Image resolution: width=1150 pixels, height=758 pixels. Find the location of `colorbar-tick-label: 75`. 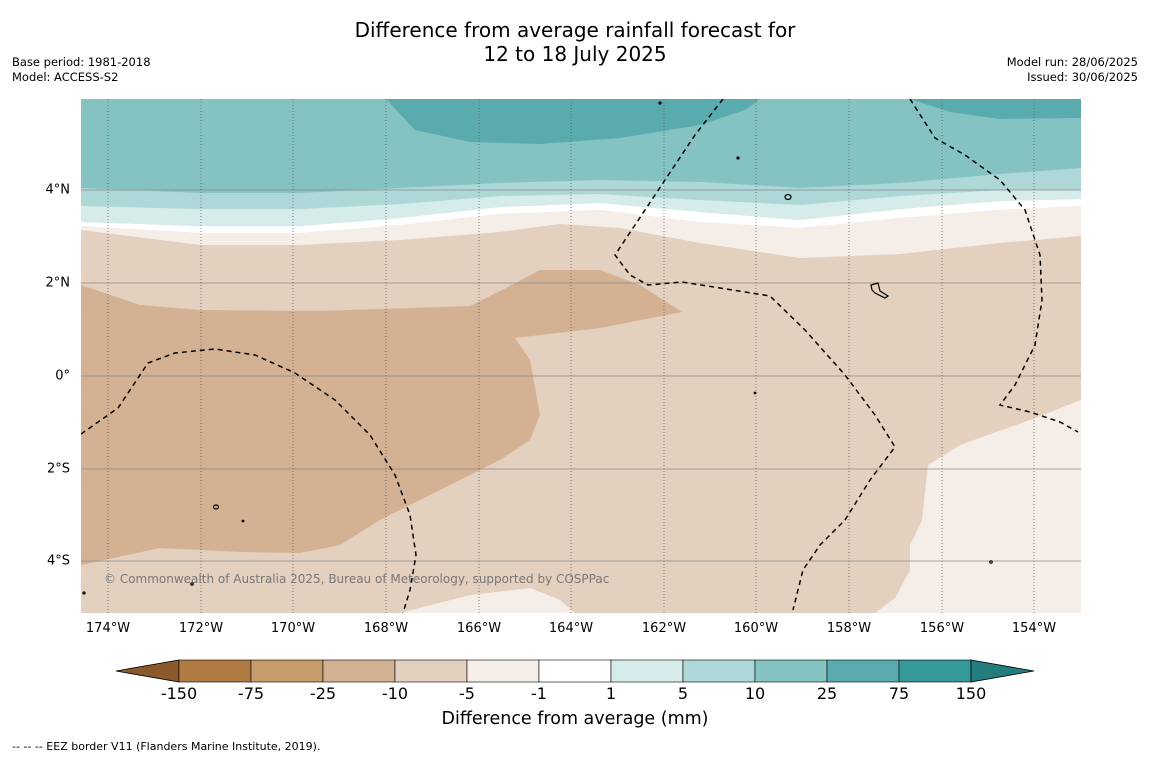

colorbar-tick-label: 75 is located at coordinates (899, 693).